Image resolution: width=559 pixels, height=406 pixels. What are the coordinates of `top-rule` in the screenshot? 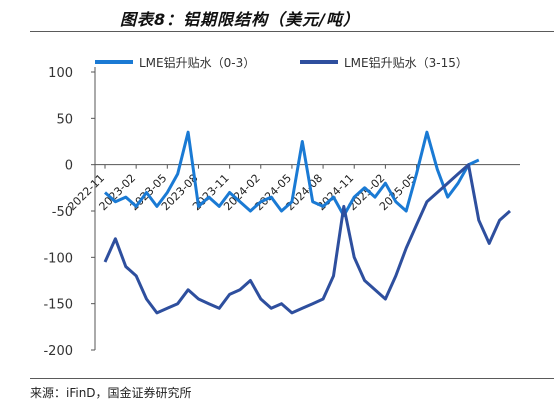 It's located at (292, 31).